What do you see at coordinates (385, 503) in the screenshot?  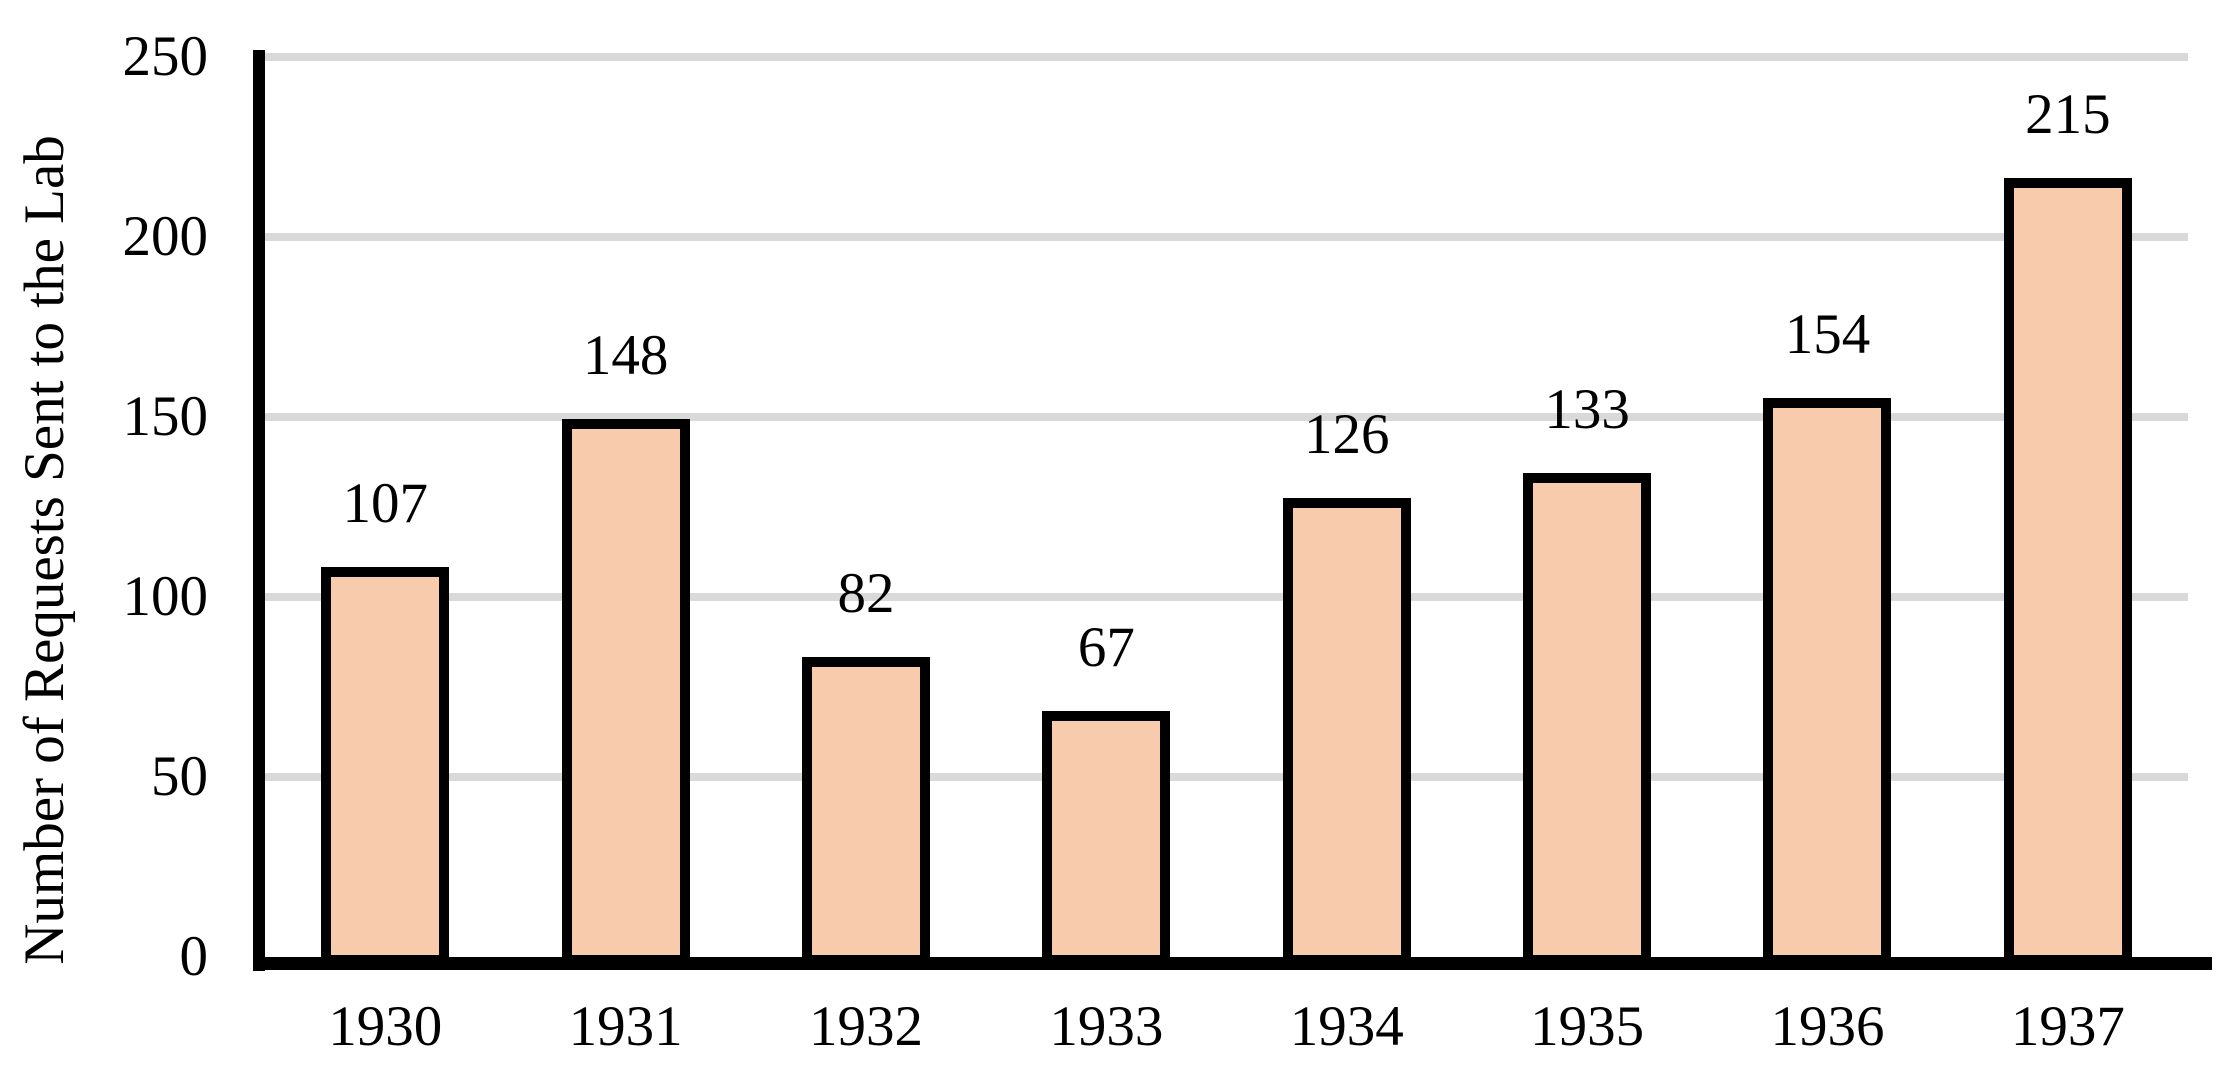 I see `bar-value-label-1930: 107` at bounding box center [385, 503].